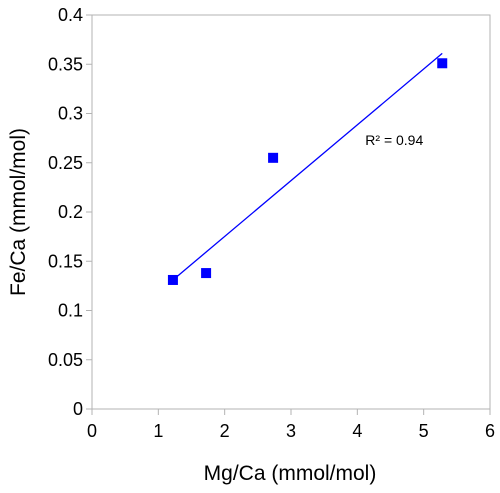  What do you see at coordinates (490, 431) in the screenshot?
I see `x-tick-label: 6` at bounding box center [490, 431].